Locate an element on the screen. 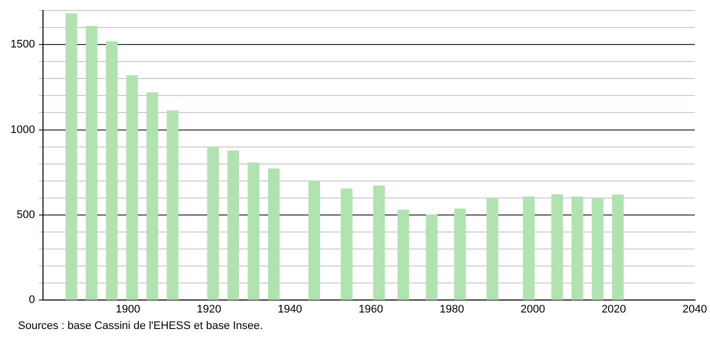  x-tick-label: 1920 is located at coordinates (209, 310).